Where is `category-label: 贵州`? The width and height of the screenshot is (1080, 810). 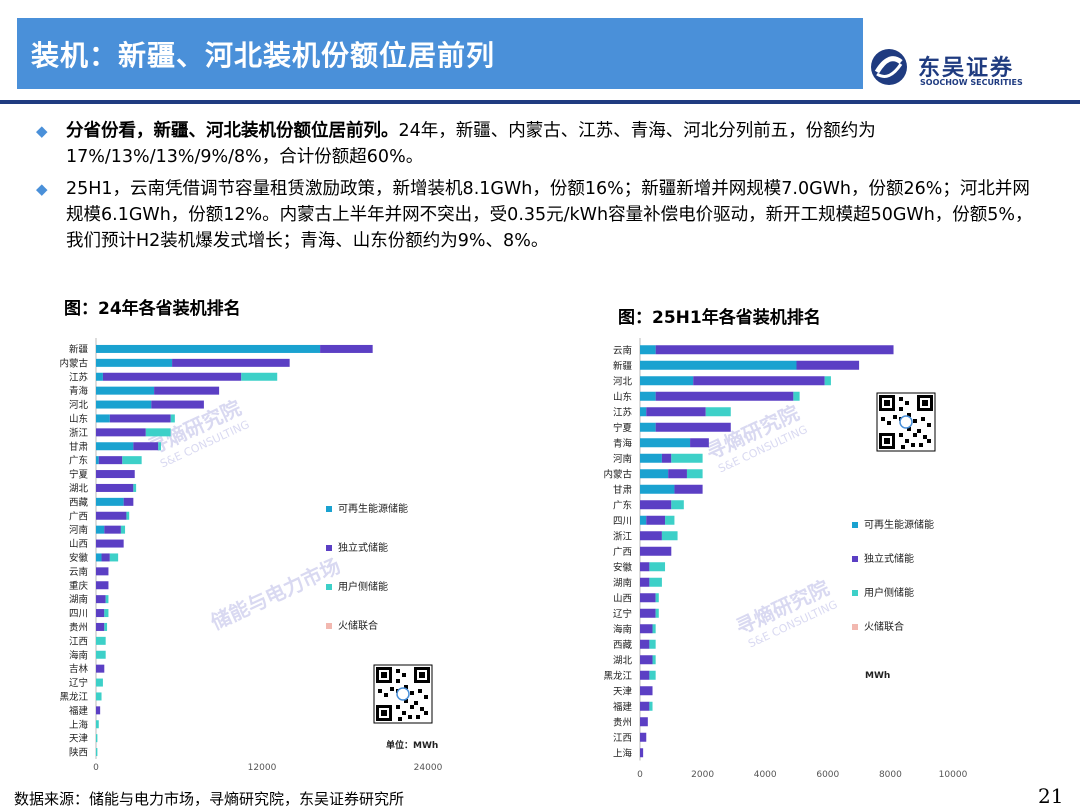
category-label: 贵州 is located at coordinates (622, 722).